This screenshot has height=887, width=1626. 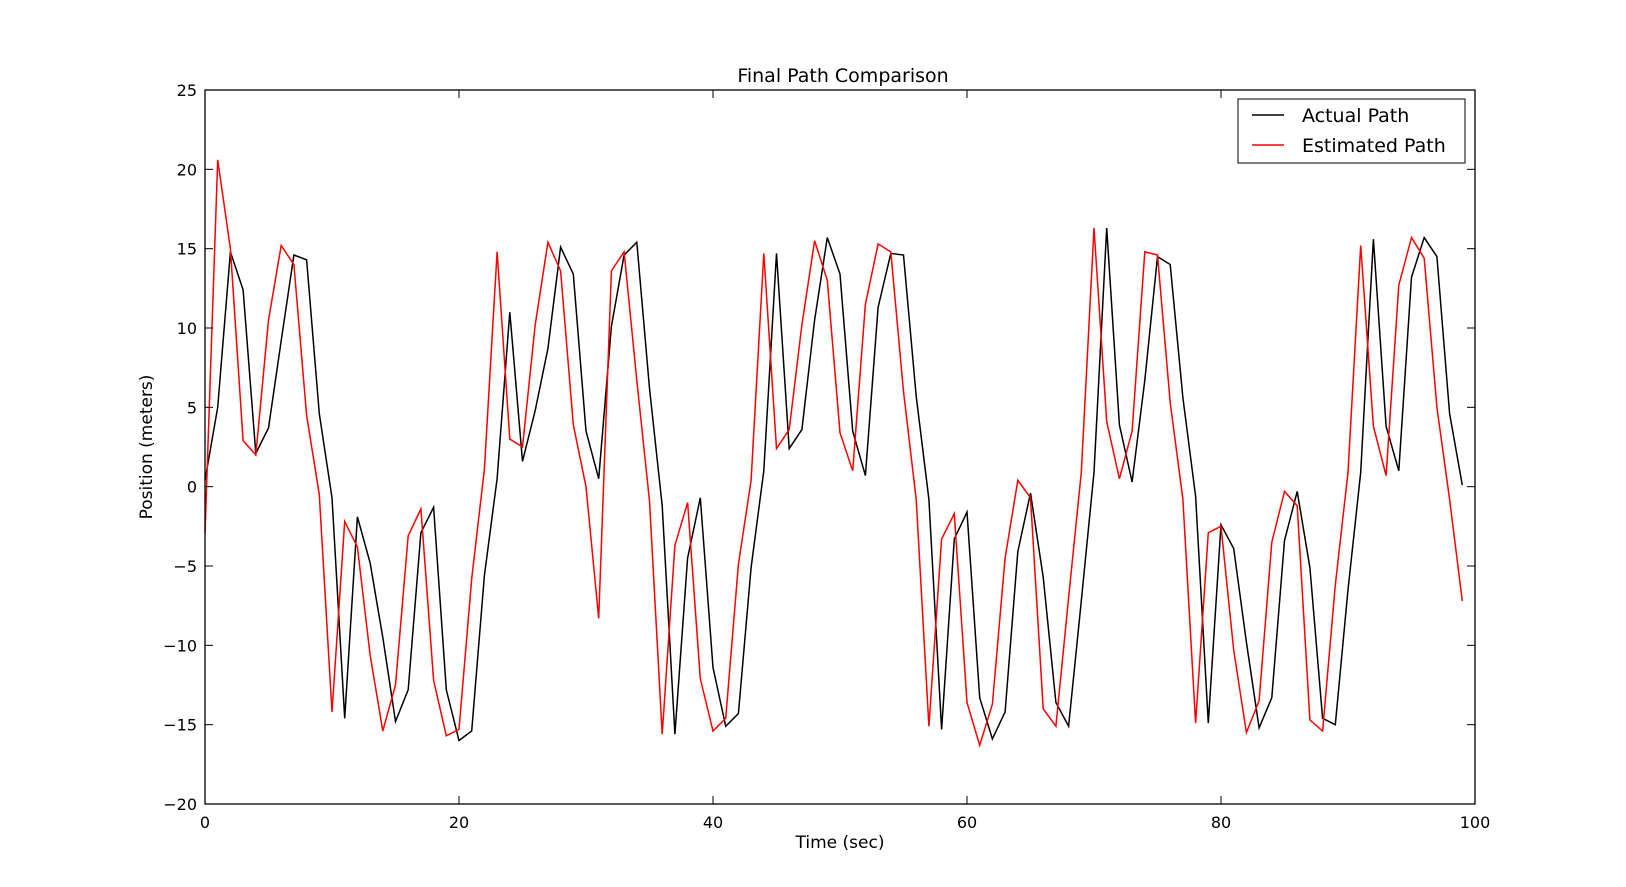 What do you see at coordinates (185, 566) in the screenshot?
I see `y-tick-label: −5` at bounding box center [185, 566].